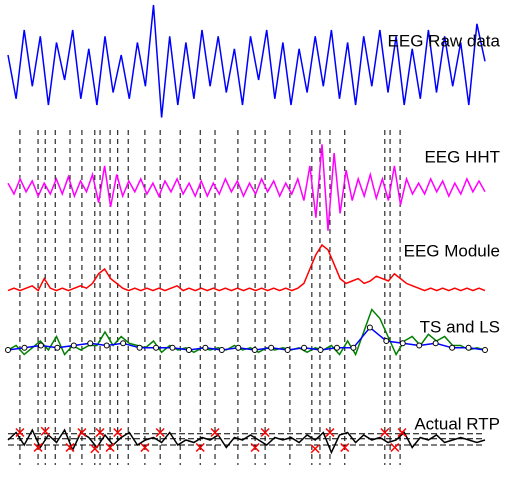 This screenshot has height=486, width=517. I want to click on panel-label: EEG HHT, so click(462, 156).